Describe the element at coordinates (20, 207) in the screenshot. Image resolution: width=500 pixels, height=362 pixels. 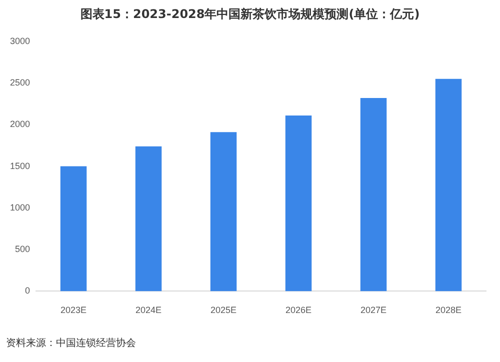
I see `y-tick-label: 1000` at that location.